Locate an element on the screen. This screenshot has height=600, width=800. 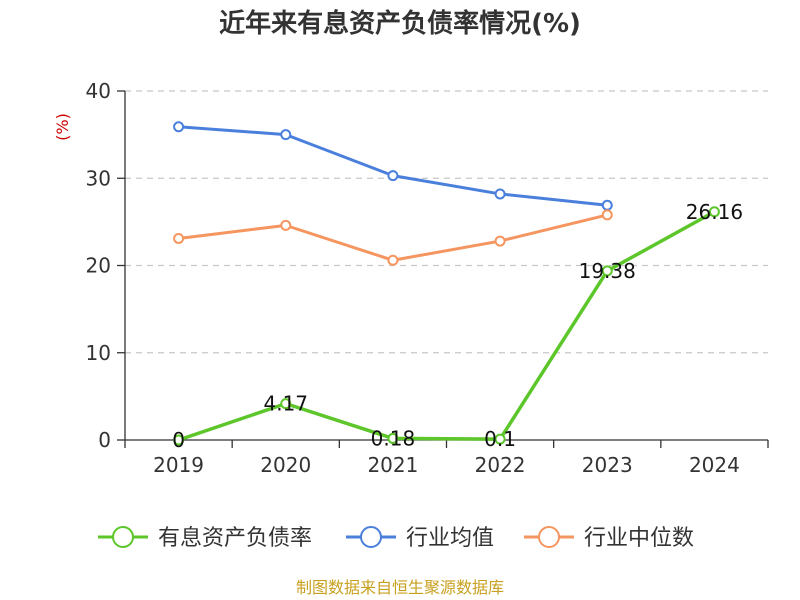
y-tick-label-20: 20 is located at coordinates (98, 266).